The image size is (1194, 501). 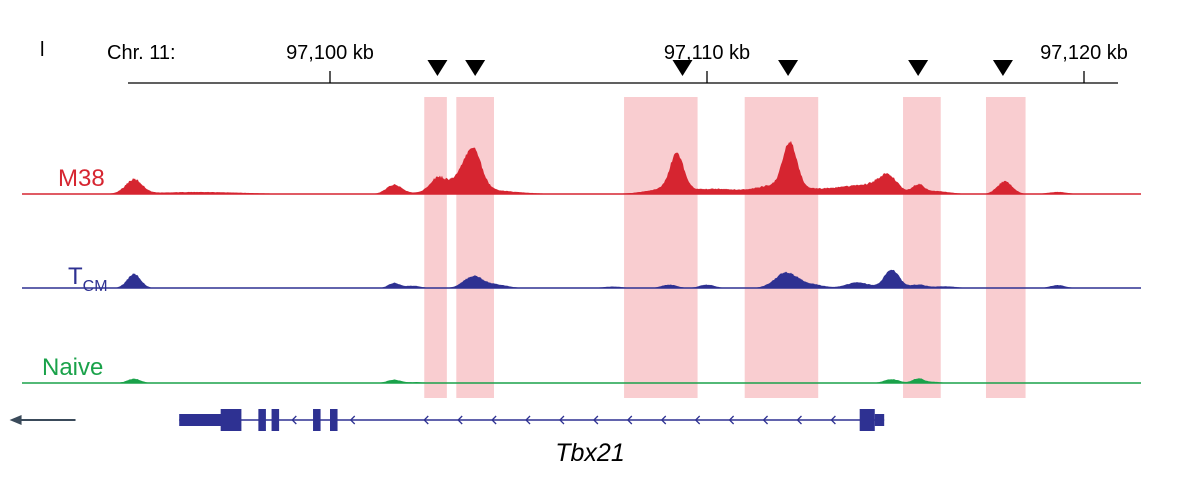 I want to click on track-naive: Naive, so click(x=581, y=369).